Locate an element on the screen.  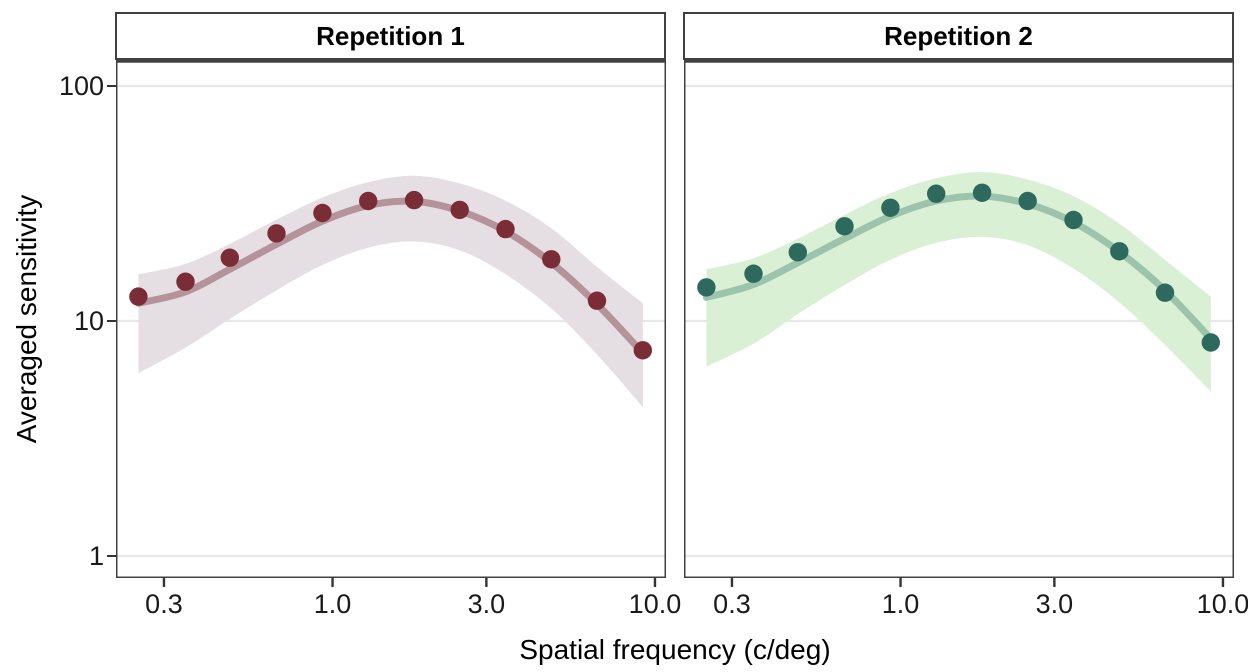
facet-strip-label: Repetition 1 is located at coordinates (390, 35).